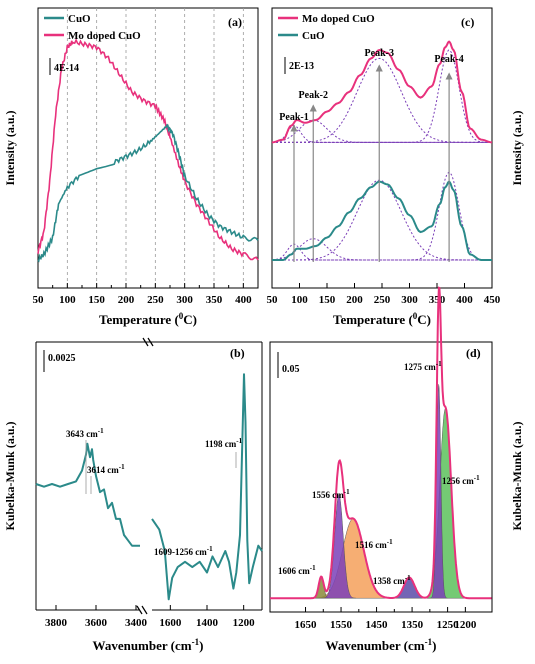 The image size is (535, 664). I want to click on panel-a-ylabel: Intensity (a.u.), so click(10, 147).